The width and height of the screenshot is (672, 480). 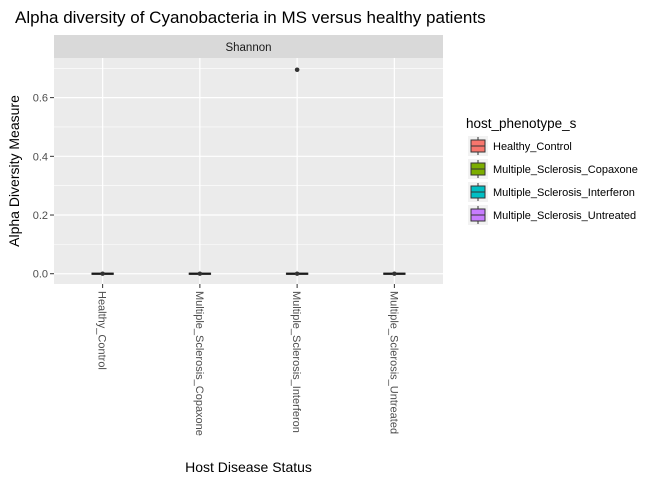 What do you see at coordinates (297, 171) in the screenshot?
I see `boxplot-Multiple_Sclerosis_Interferon` at bounding box center [297, 171].